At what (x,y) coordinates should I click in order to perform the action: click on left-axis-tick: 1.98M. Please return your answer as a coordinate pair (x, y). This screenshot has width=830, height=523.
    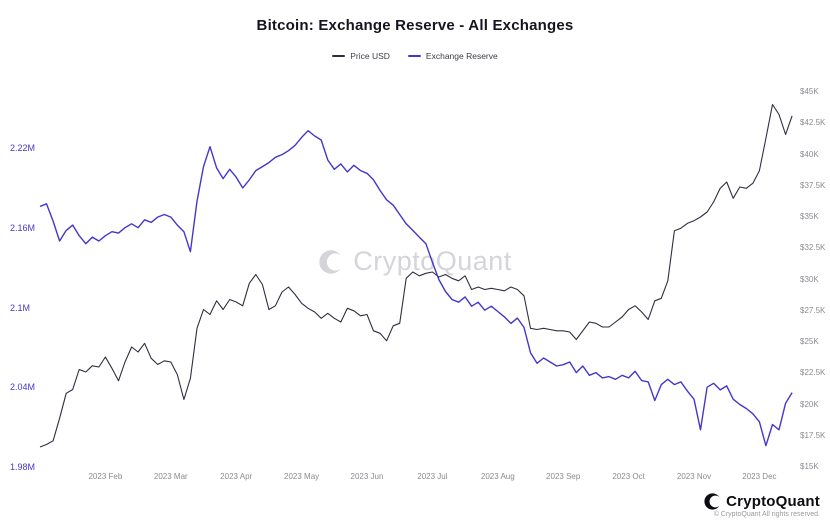
    Looking at the image, I should click on (23, 467).